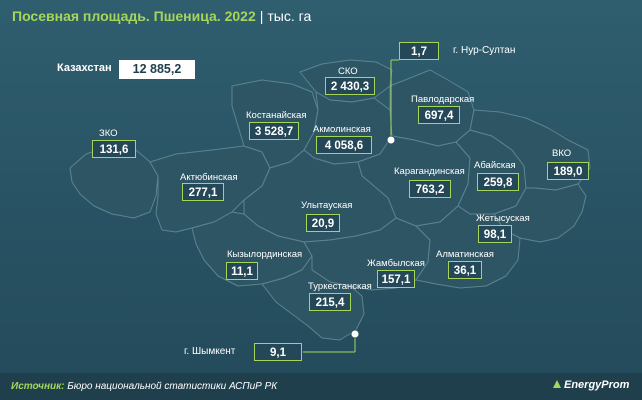 The image size is (642, 400). What do you see at coordinates (114, 149) in the screenshot?
I see `zko-value: 131,6` at bounding box center [114, 149].